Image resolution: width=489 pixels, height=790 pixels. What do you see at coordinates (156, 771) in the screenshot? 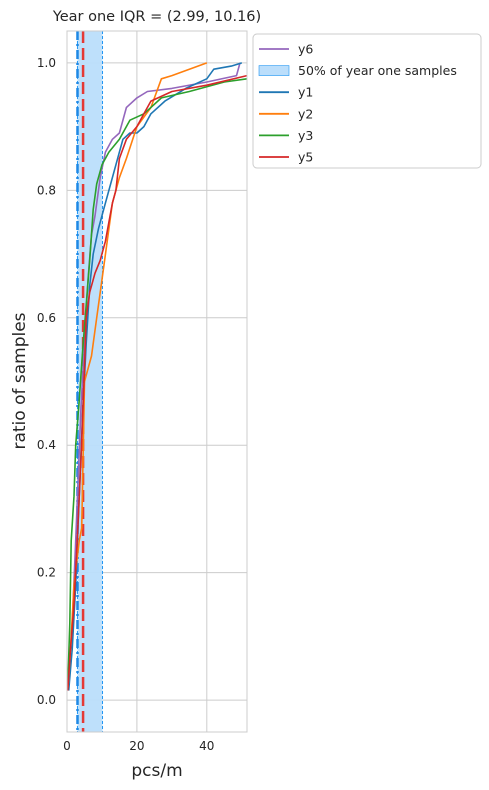
I see `x-axis-label: pcs/m` at bounding box center [156, 771].